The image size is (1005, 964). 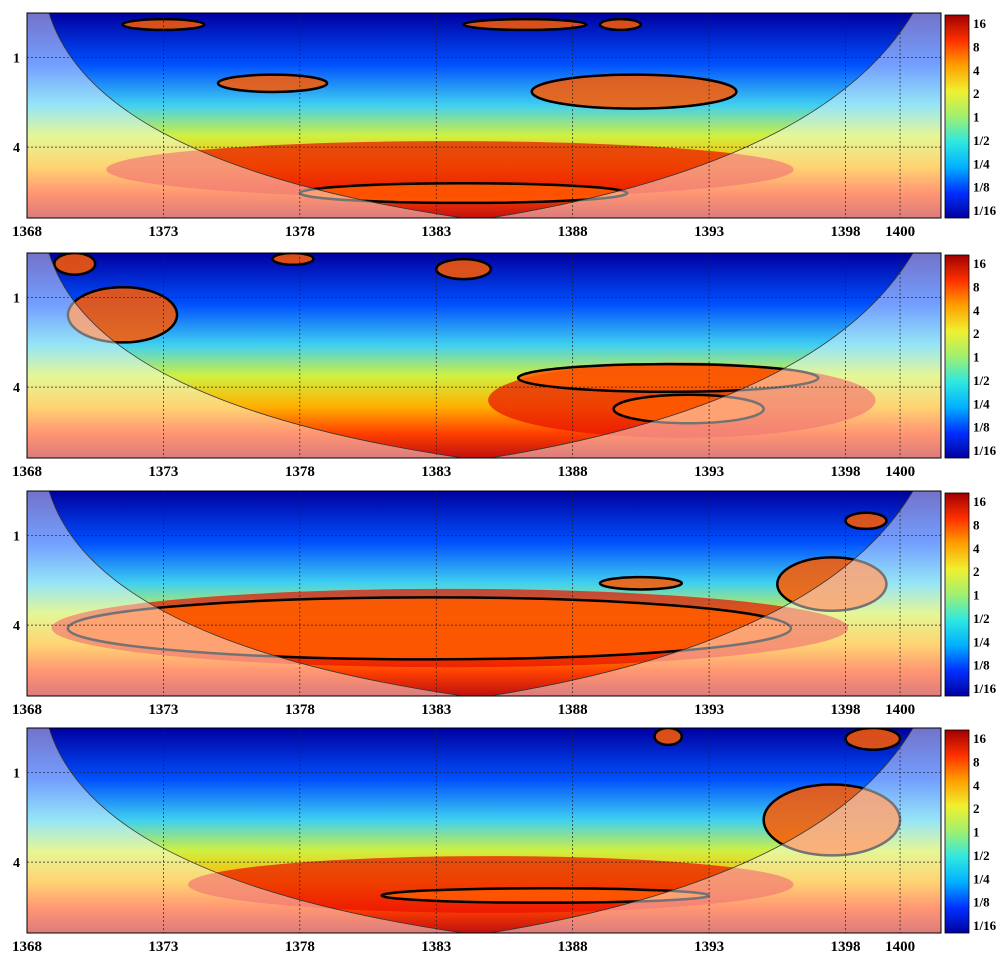 What do you see at coordinates (450, 169) in the screenshot?
I see `high-power-band` at bounding box center [450, 169].